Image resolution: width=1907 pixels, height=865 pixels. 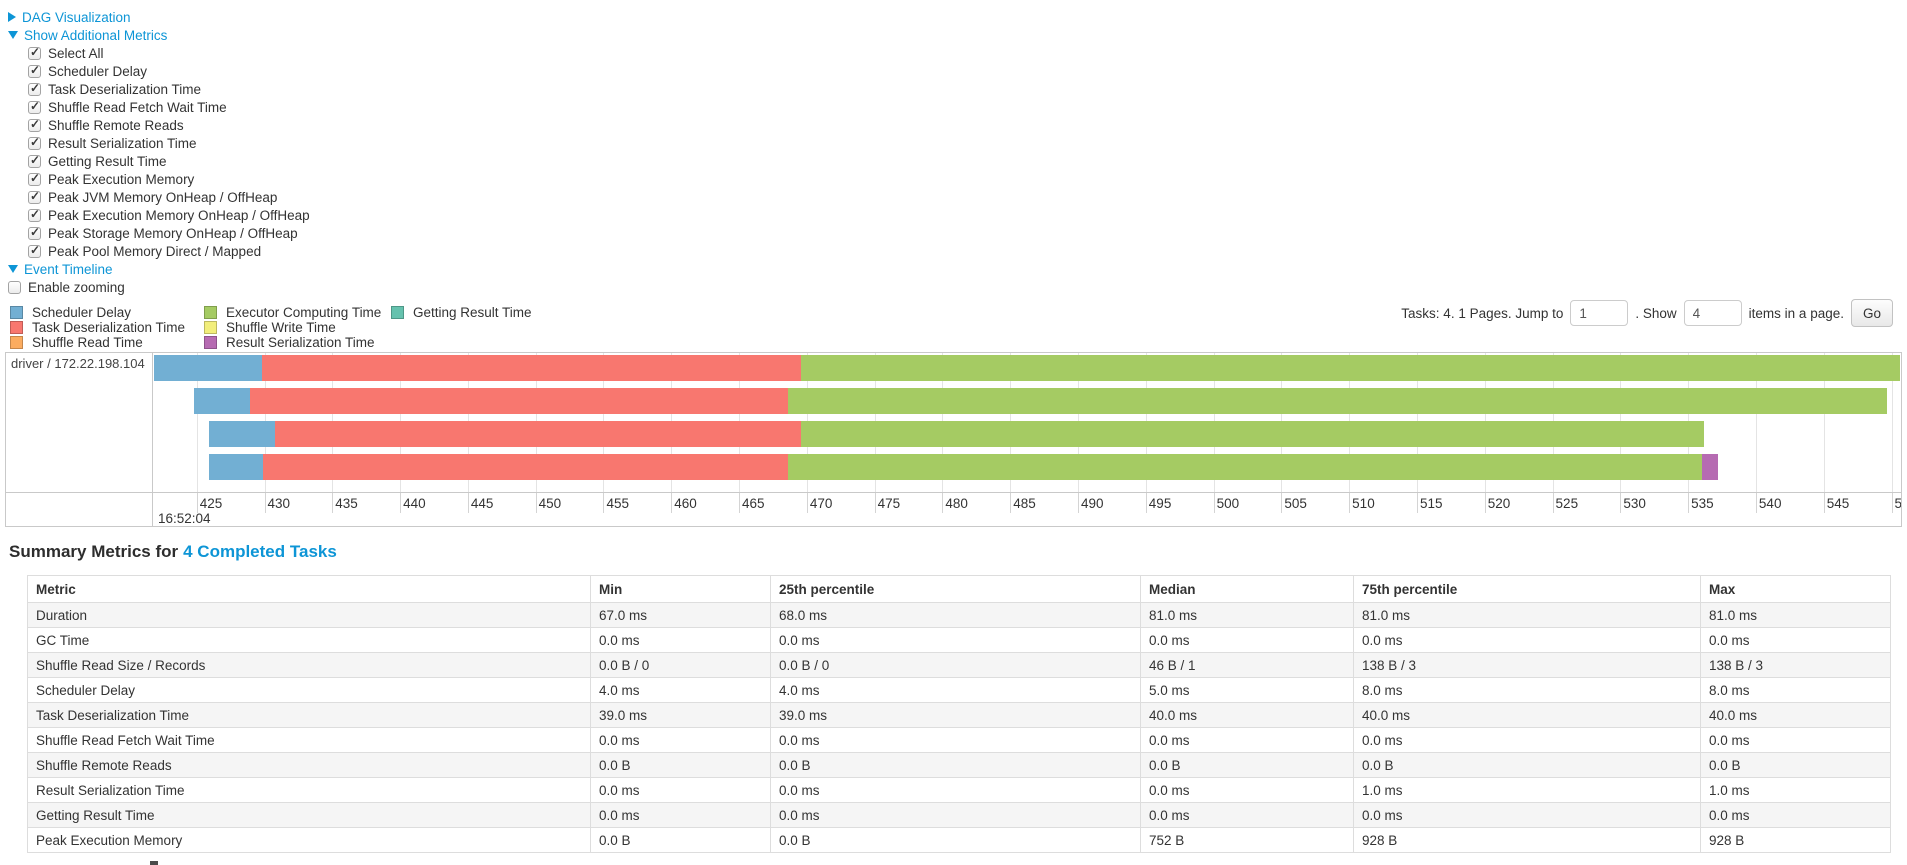 What do you see at coordinates (1770, 503) in the screenshot?
I see `tick-label: 540` at bounding box center [1770, 503].